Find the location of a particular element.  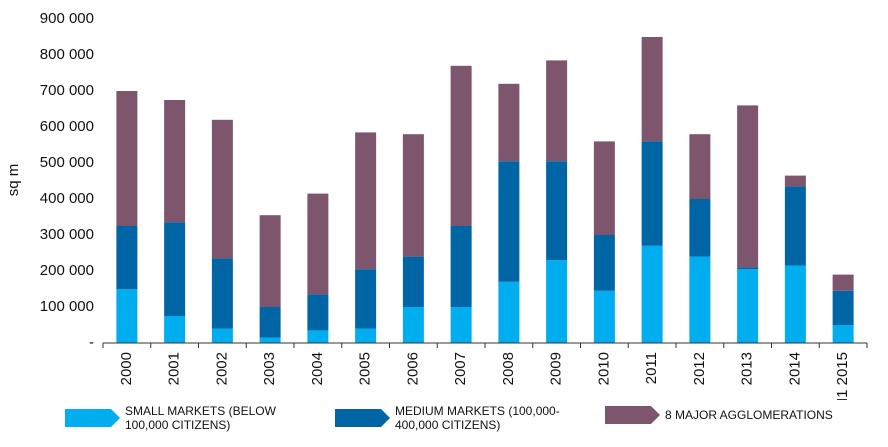

y-tick-label: 100 000 is located at coordinates (67, 306).